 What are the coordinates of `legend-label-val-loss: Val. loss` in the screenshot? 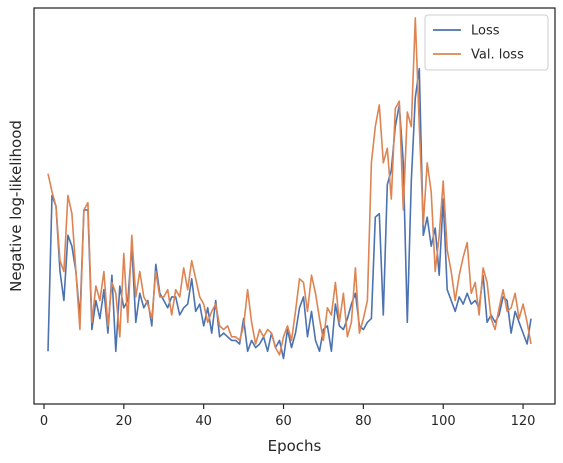 It's located at (497, 55).